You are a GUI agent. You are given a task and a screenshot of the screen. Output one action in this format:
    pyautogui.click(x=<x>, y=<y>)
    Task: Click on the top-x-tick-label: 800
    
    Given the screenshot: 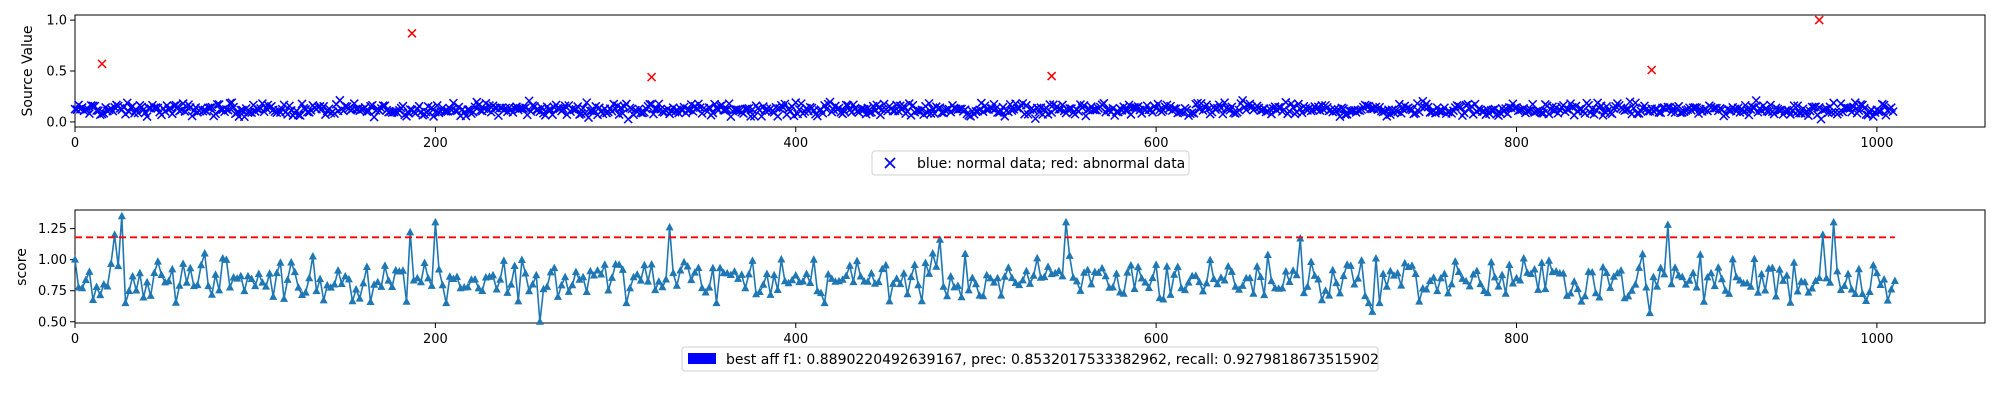 What is the action you would take?
    pyautogui.click(x=1516, y=143)
    